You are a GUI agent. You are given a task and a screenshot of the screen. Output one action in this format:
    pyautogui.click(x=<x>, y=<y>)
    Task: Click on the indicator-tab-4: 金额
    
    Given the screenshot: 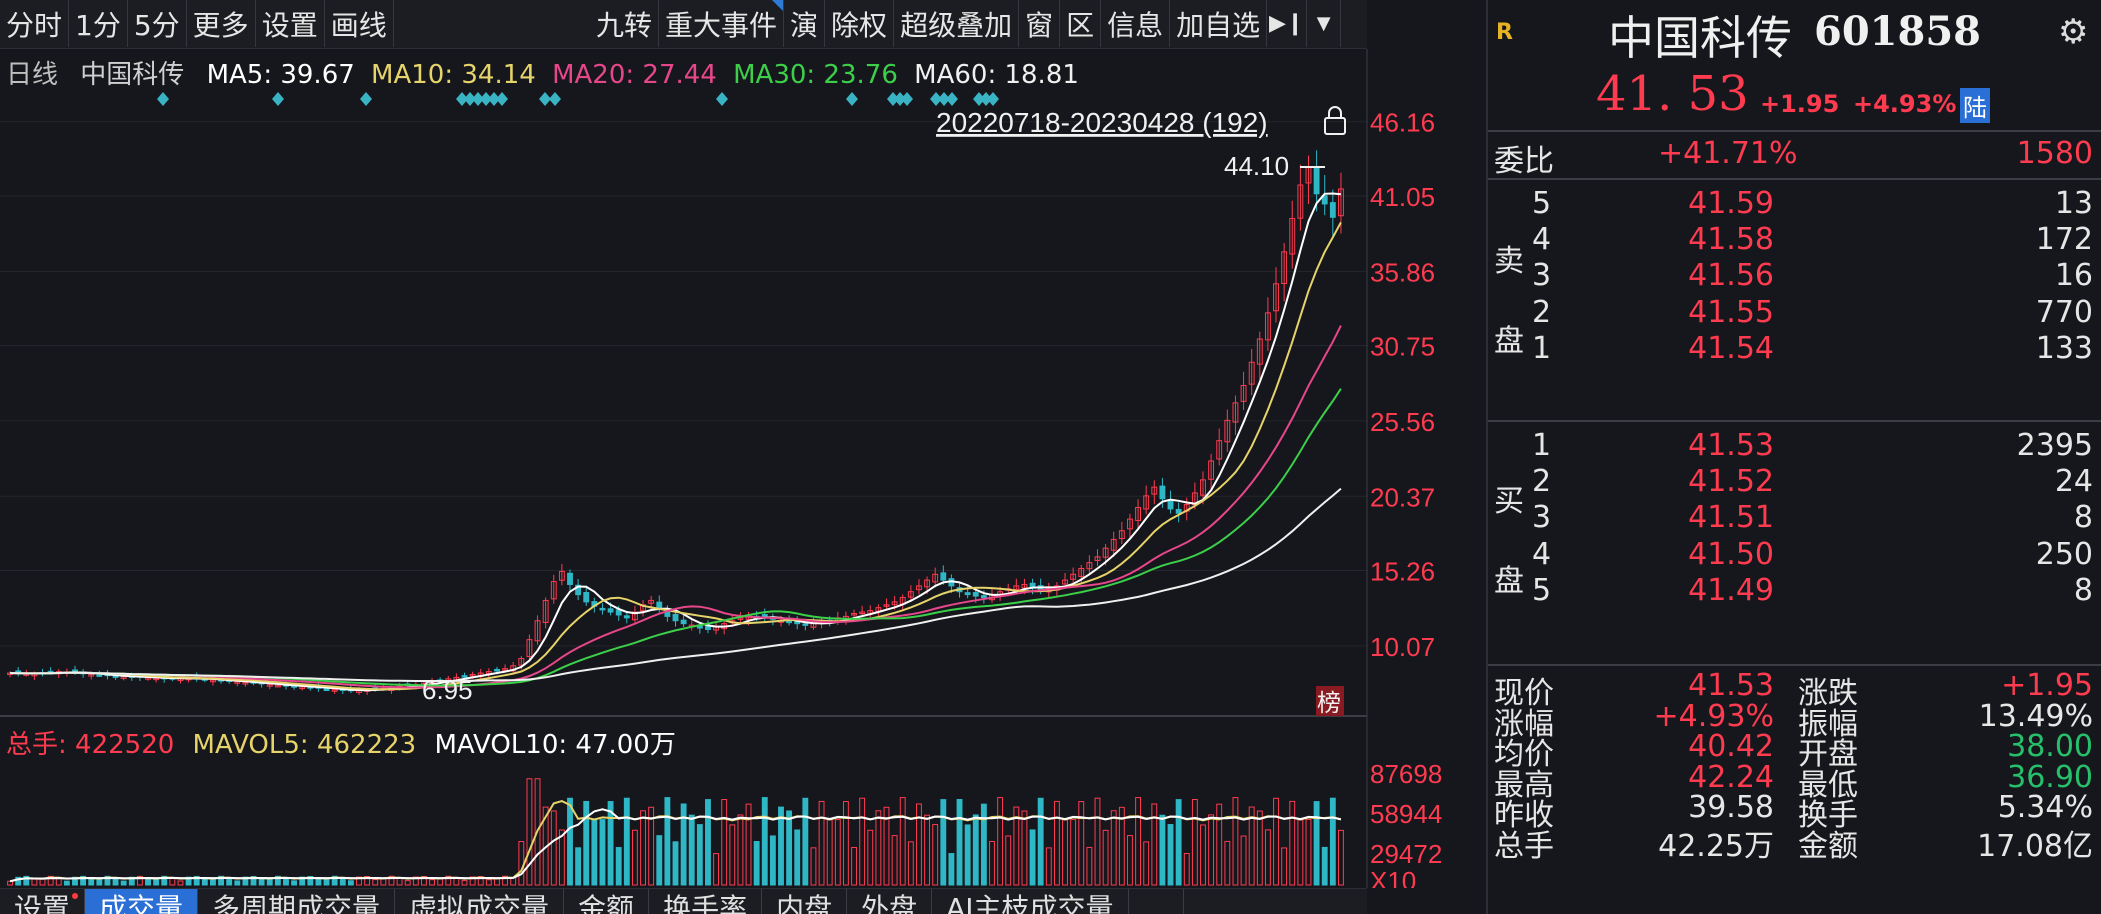 What is the action you would take?
    pyautogui.click(x=607, y=901)
    